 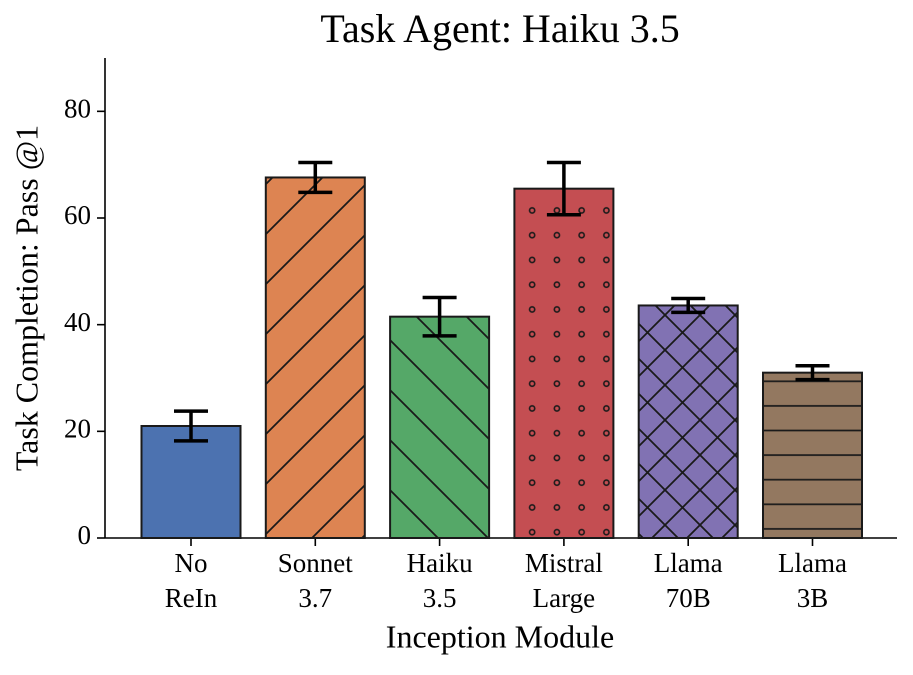 I want to click on x-tick-label: Haiku, so click(x=440, y=563).